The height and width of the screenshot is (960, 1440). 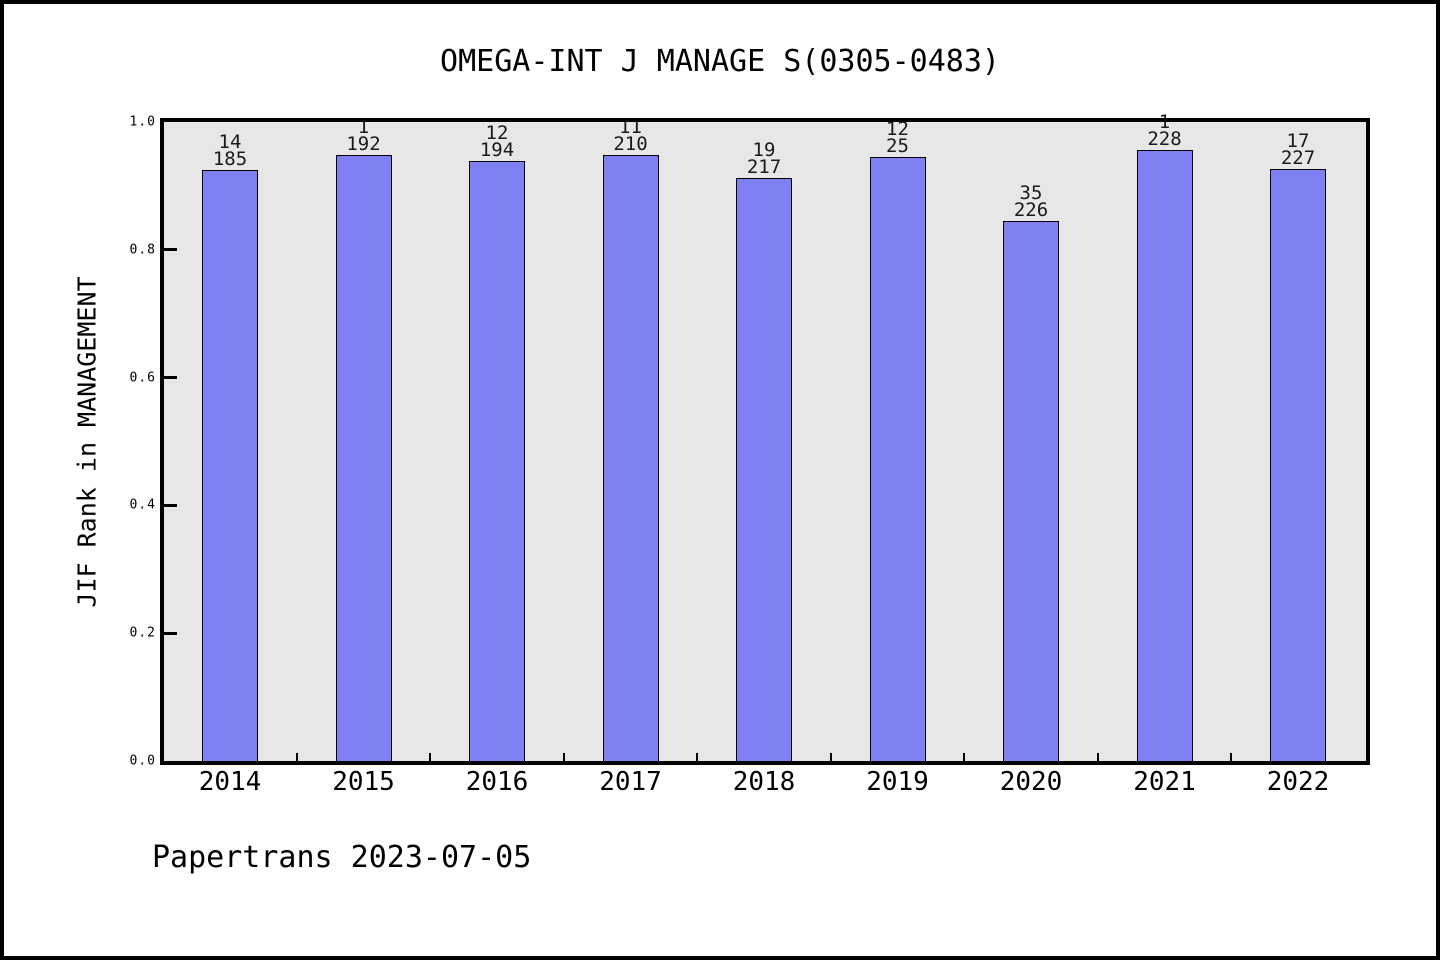 I want to click on bar-label-2016: 12 194, so click(x=497, y=141).